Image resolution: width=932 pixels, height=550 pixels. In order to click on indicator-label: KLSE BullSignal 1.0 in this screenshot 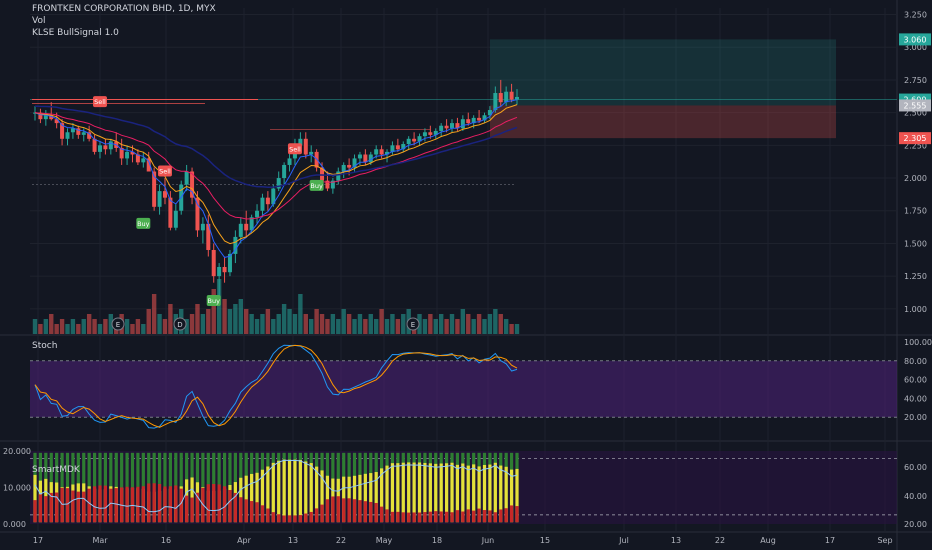, I will do `click(75, 33)`.